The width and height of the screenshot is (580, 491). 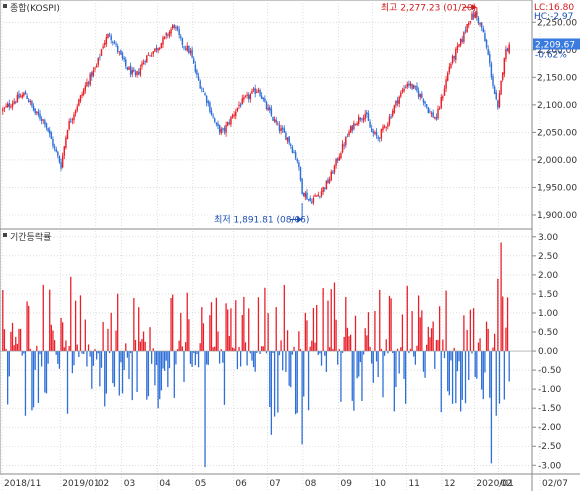 What do you see at coordinates (380, 484) in the screenshot?
I see `x-tick-label: 10` at bounding box center [380, 484].